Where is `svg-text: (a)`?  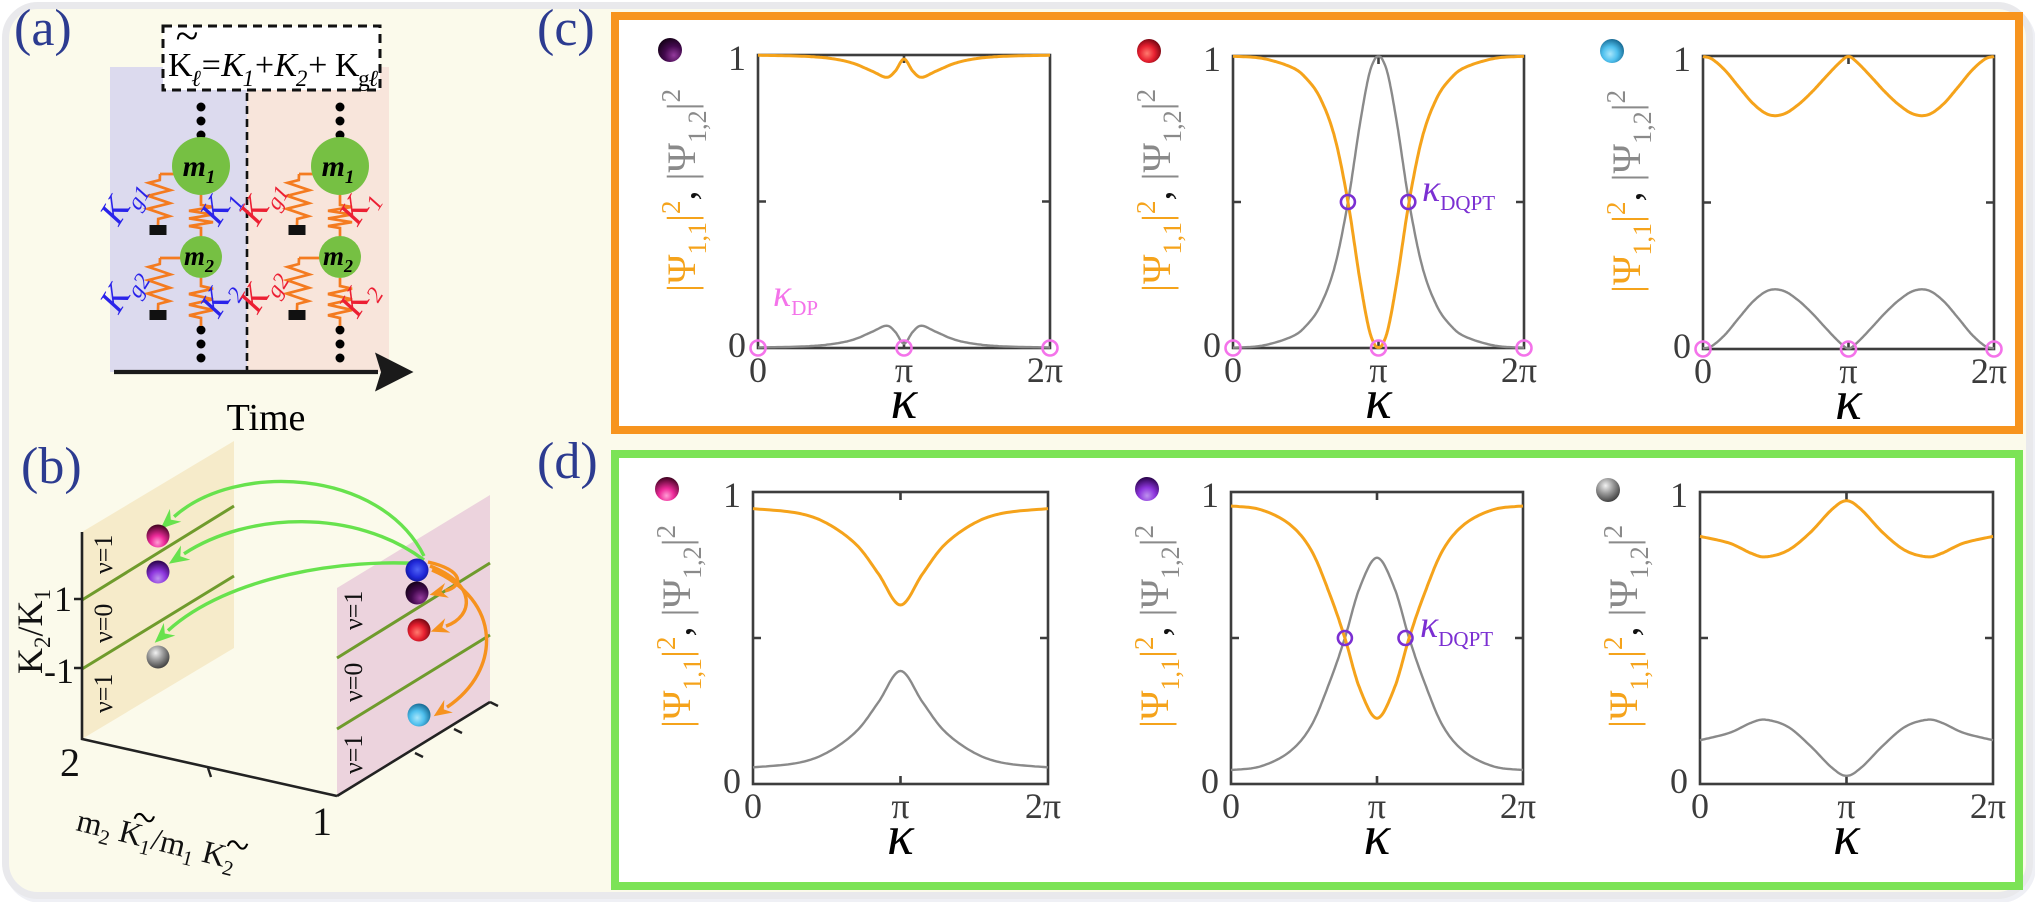
svg-text: (a) is located at coordinates (43, 28).